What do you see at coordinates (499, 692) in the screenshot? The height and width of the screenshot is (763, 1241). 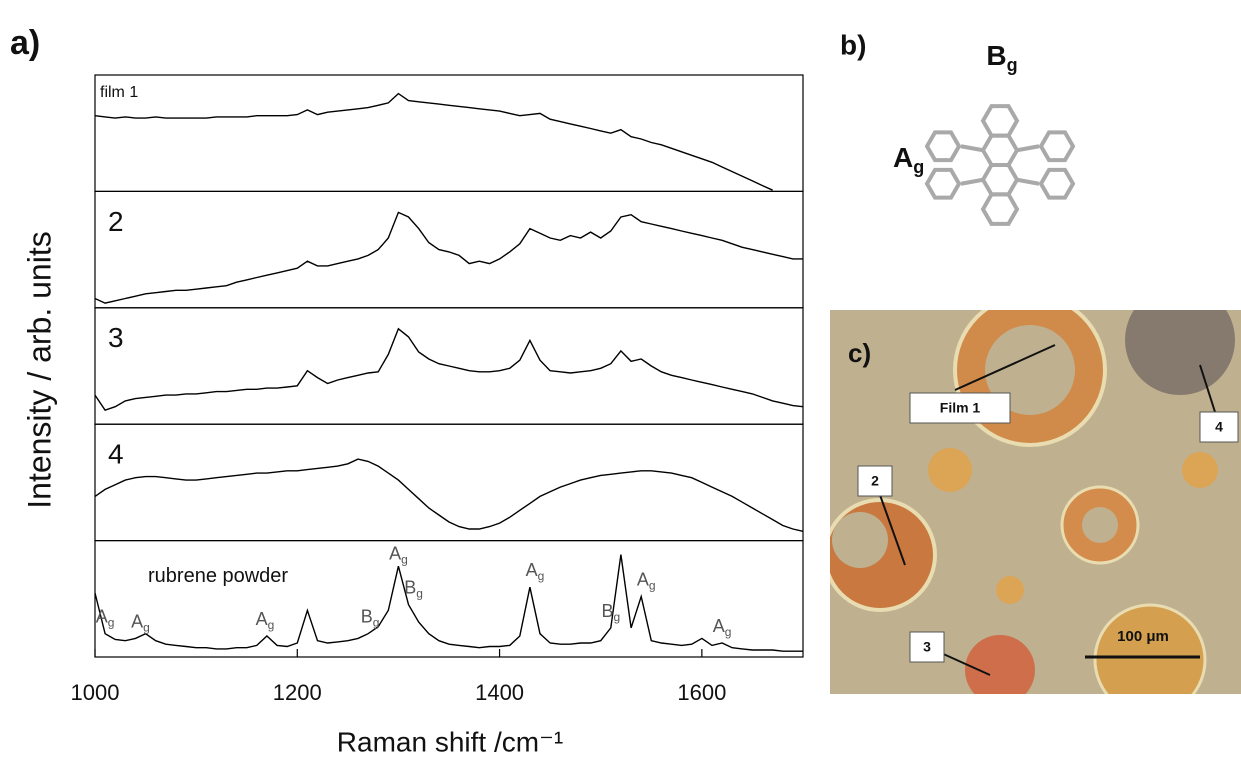 I see `x-tick-label: 1400` at bounding box center [499, 692].